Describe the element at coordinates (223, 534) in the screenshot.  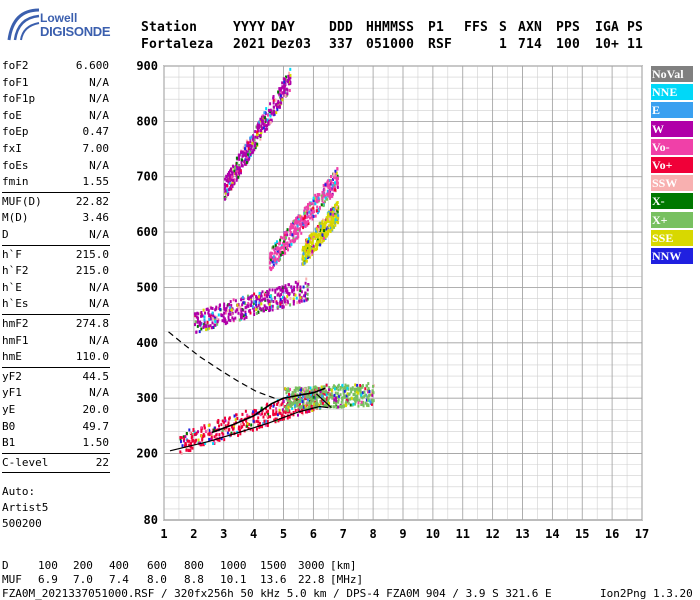
I see `x-tick-label: 3` at that location.